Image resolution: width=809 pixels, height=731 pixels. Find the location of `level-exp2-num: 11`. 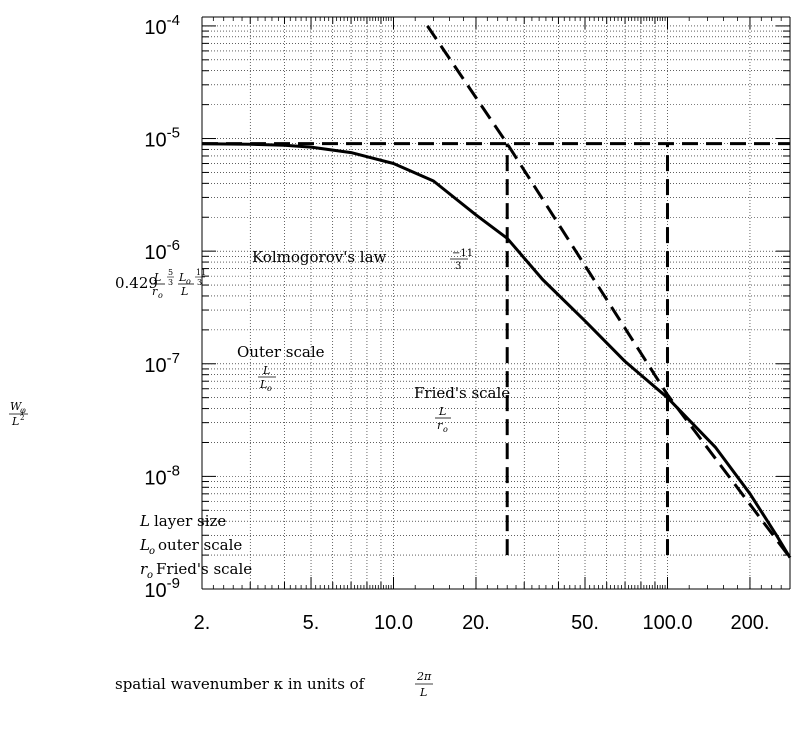

level-exp2-num: 11 is located at coordinates (201, 272).